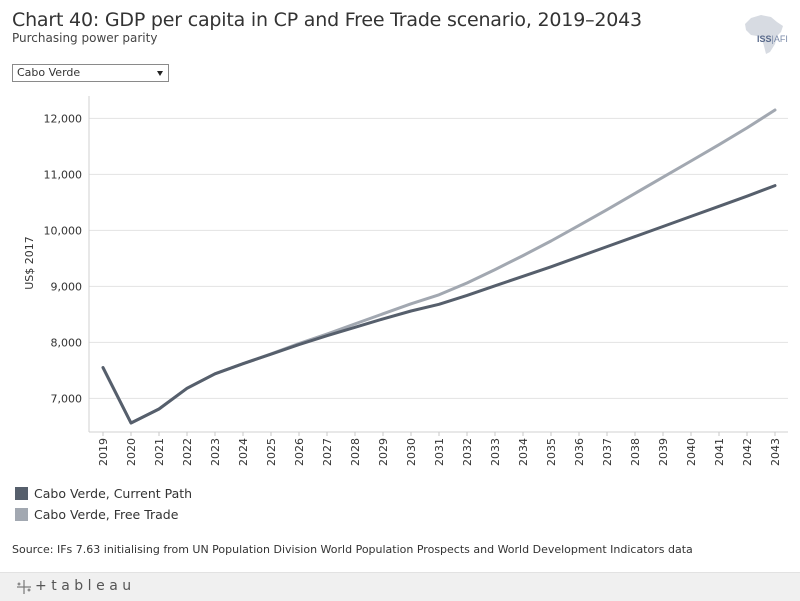  What do you see at coordinates (411, 452) in the screenshot?
I see `x-tick-label: 2030` at bounding box center [411, 452].